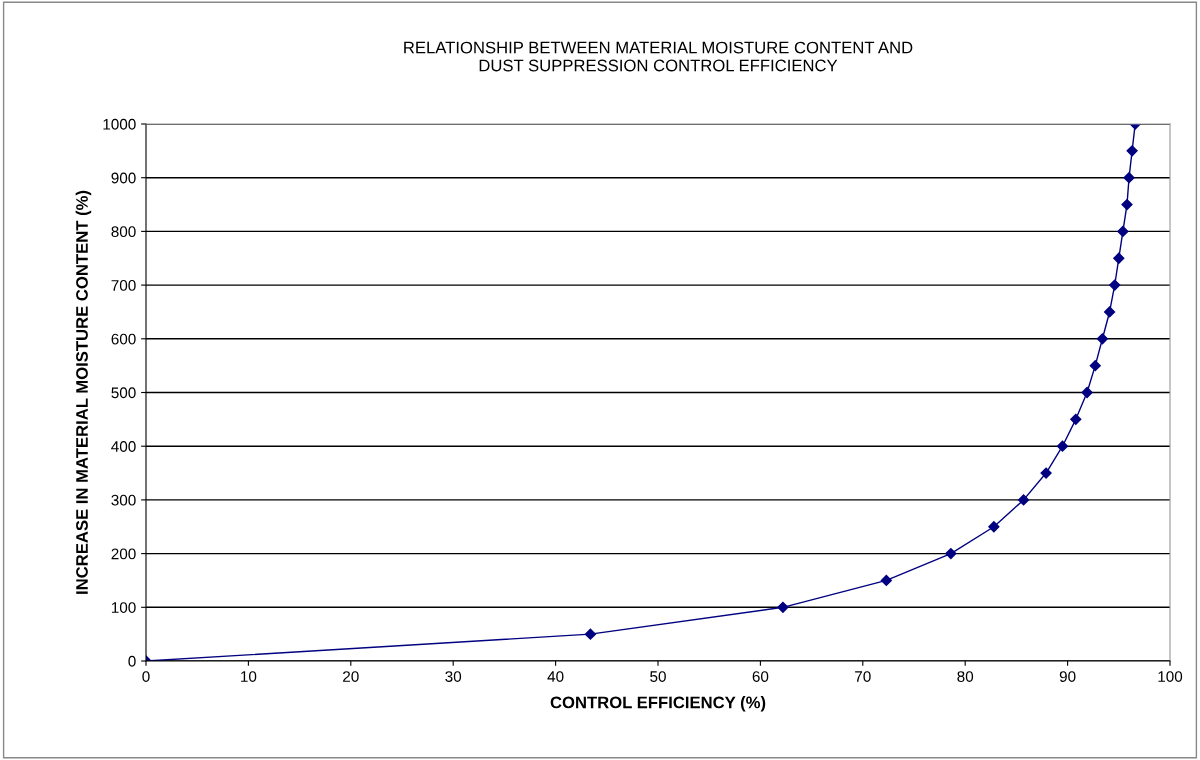  Describe the element at coordinates (132, 661) in the screenshot. I see `y-tick-label: 0` at that location.